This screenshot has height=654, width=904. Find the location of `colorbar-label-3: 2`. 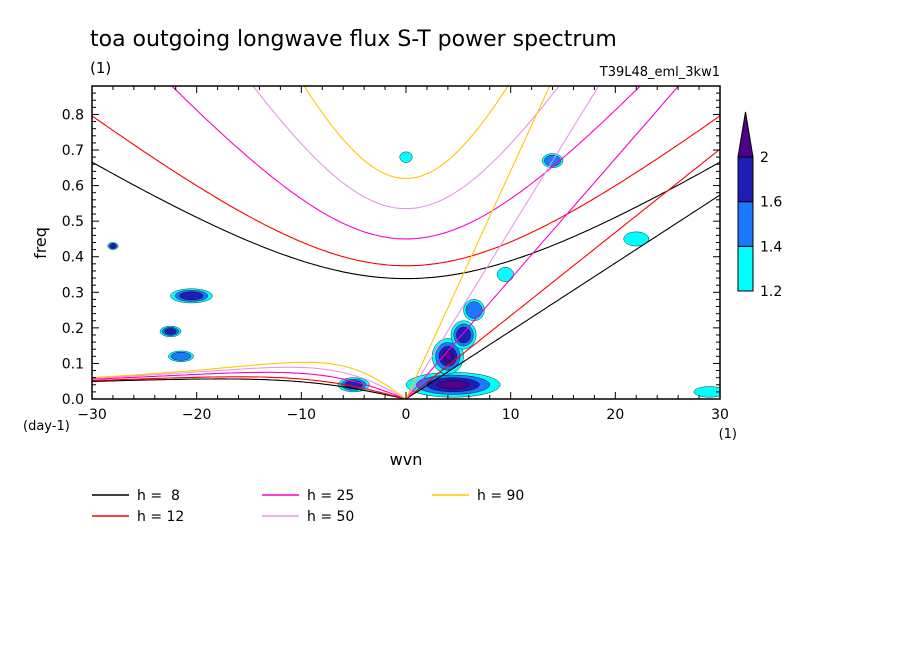

colorbar-label-3: 2 is located at coordinates (764, 158).